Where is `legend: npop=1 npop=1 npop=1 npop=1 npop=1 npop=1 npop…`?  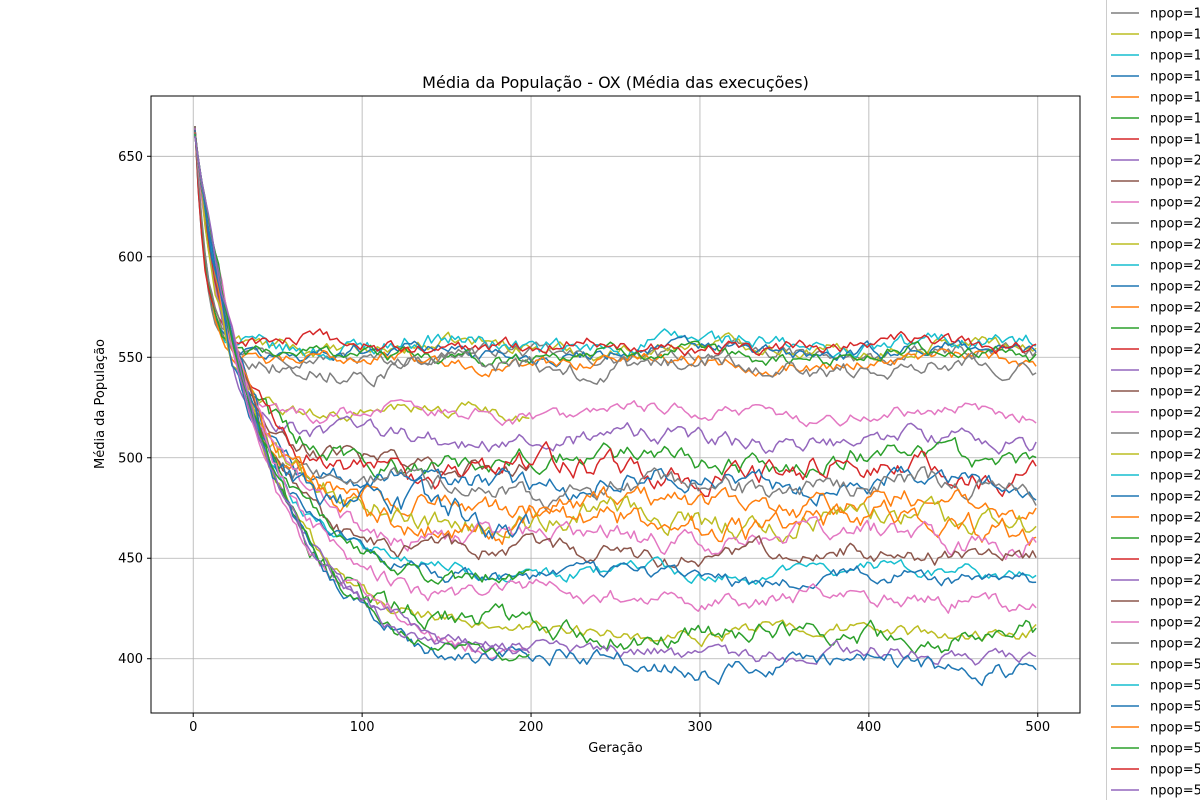
legend: npop=1 npop=1 npop=1 npop=1 npop=1 npop=1 npop… is located at coordinates (1153, 400).